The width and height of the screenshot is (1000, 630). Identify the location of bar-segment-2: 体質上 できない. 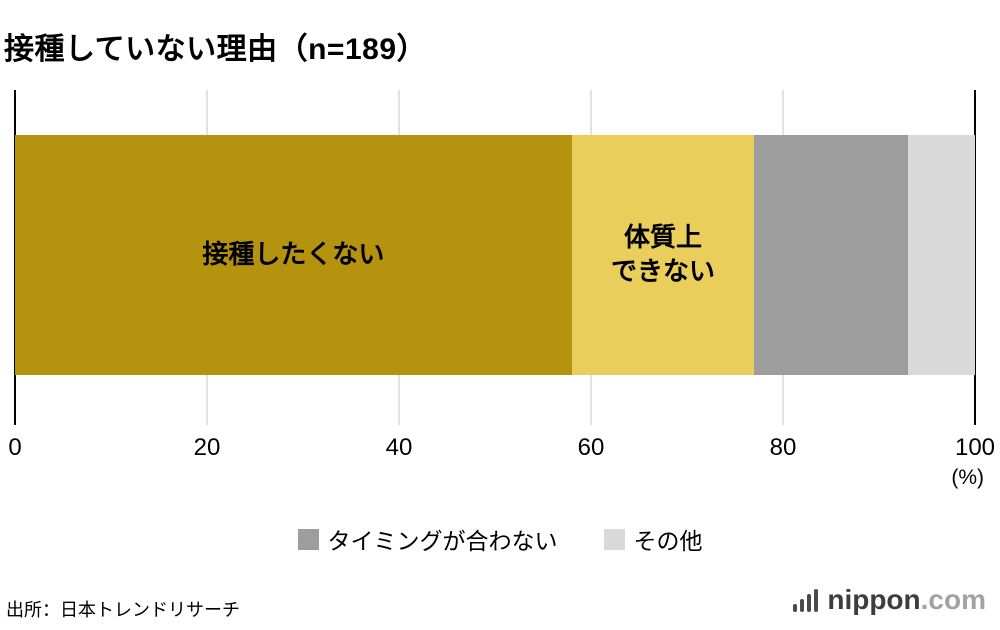
(663, 255).